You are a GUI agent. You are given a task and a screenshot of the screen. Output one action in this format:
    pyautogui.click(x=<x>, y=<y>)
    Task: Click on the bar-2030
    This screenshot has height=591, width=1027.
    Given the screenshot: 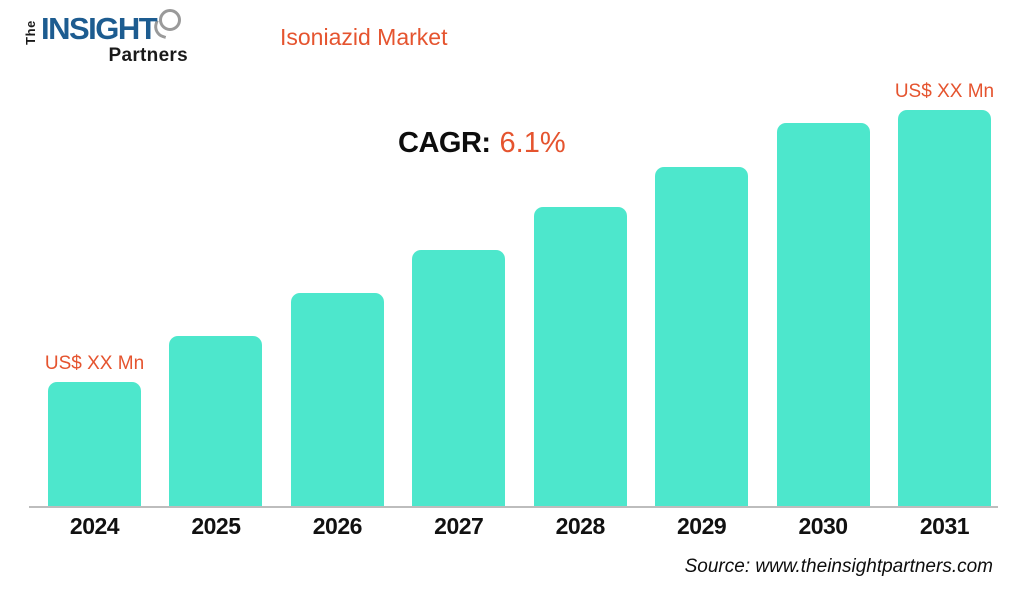 What is the action you would take?
    pyautogui.click(x=823, y=315)
    